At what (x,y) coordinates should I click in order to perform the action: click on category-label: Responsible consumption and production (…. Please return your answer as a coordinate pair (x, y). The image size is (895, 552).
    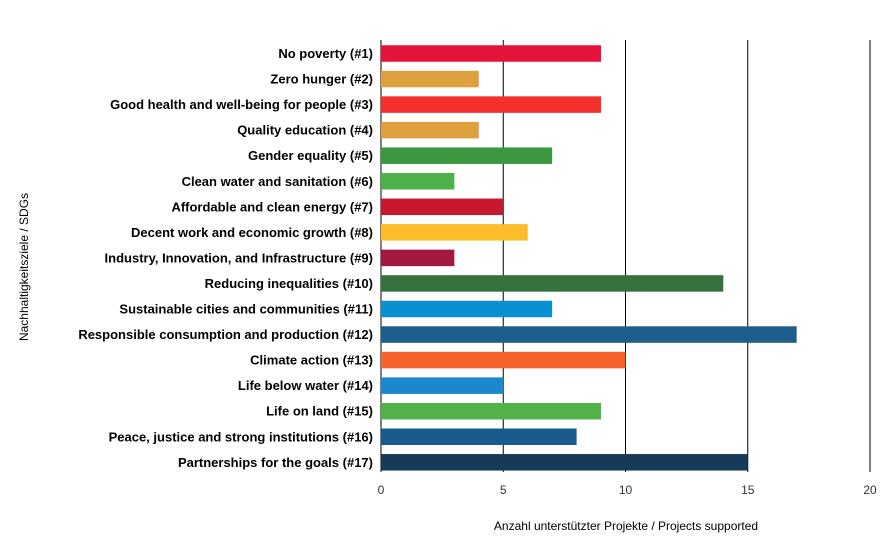
    Looking at the image, I should click on (225, 334).